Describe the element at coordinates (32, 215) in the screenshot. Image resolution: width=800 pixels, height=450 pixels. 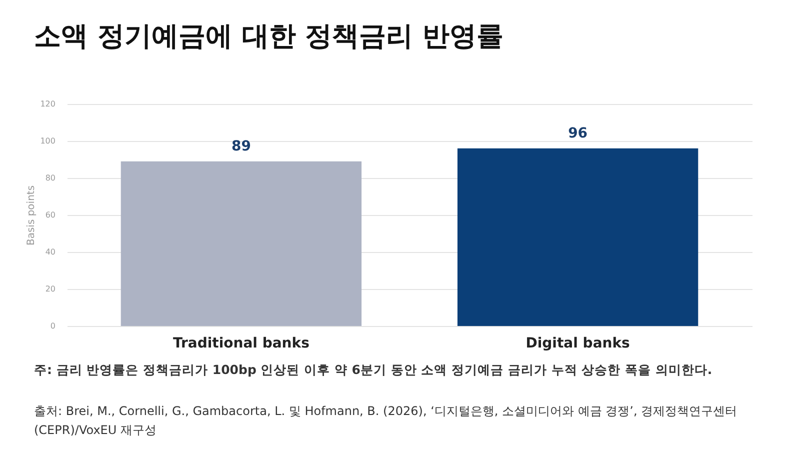
I see `y-axis-title: Basis points` at that location.